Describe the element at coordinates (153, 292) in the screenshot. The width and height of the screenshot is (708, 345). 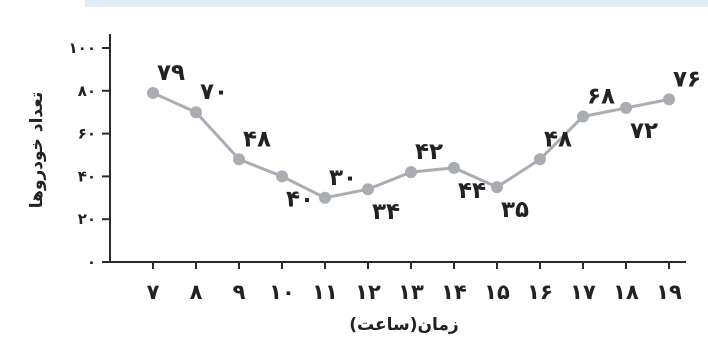
I see `x-tick-label: ۷` at that location.